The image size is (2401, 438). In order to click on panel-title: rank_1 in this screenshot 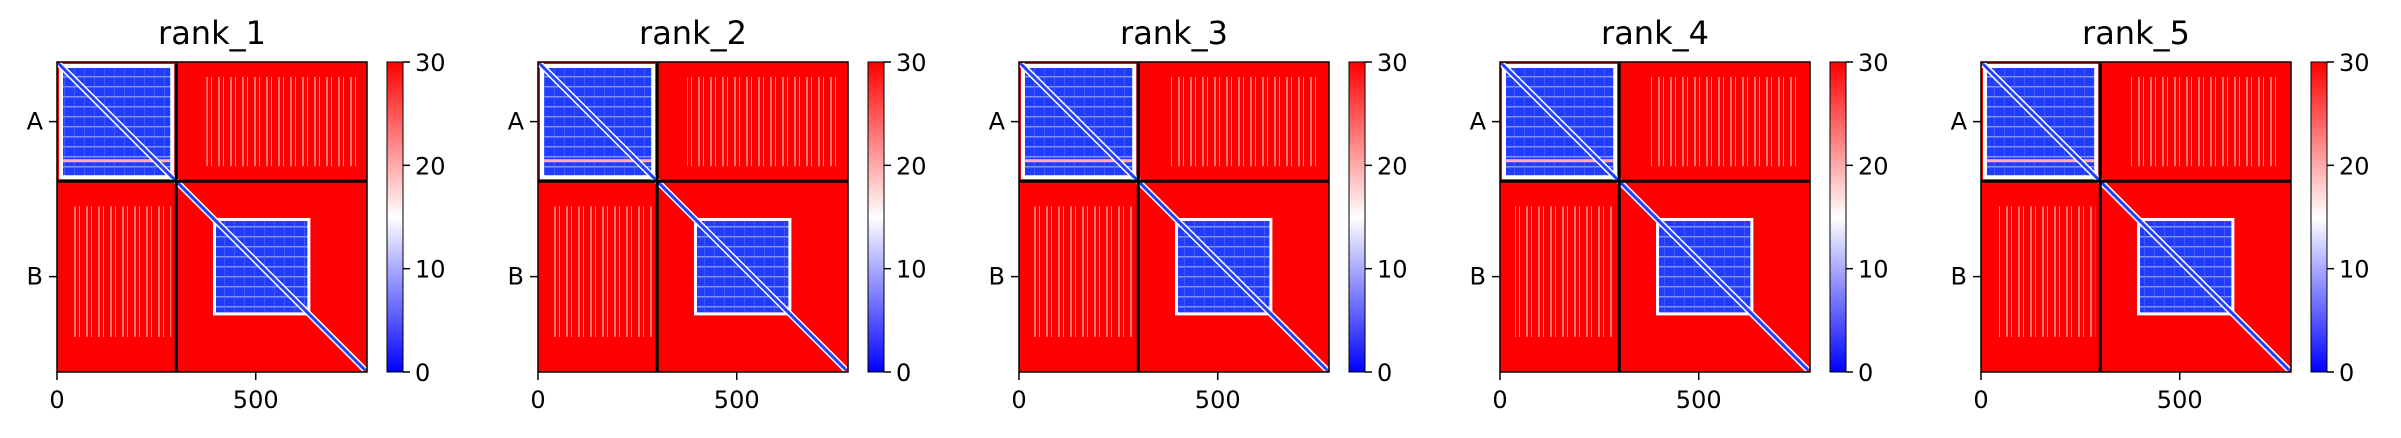, I will do `click(212, 33)`.